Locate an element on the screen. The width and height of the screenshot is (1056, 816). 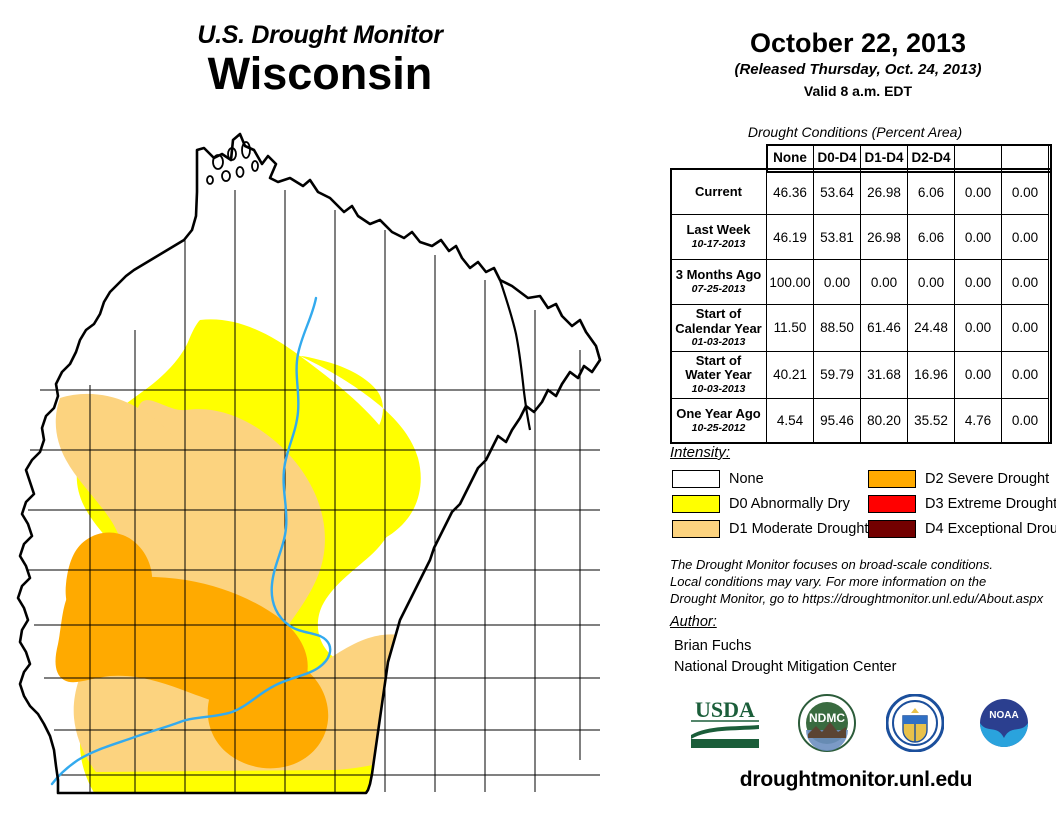
usda-logo: USDA is located at coordinates (725, 723).